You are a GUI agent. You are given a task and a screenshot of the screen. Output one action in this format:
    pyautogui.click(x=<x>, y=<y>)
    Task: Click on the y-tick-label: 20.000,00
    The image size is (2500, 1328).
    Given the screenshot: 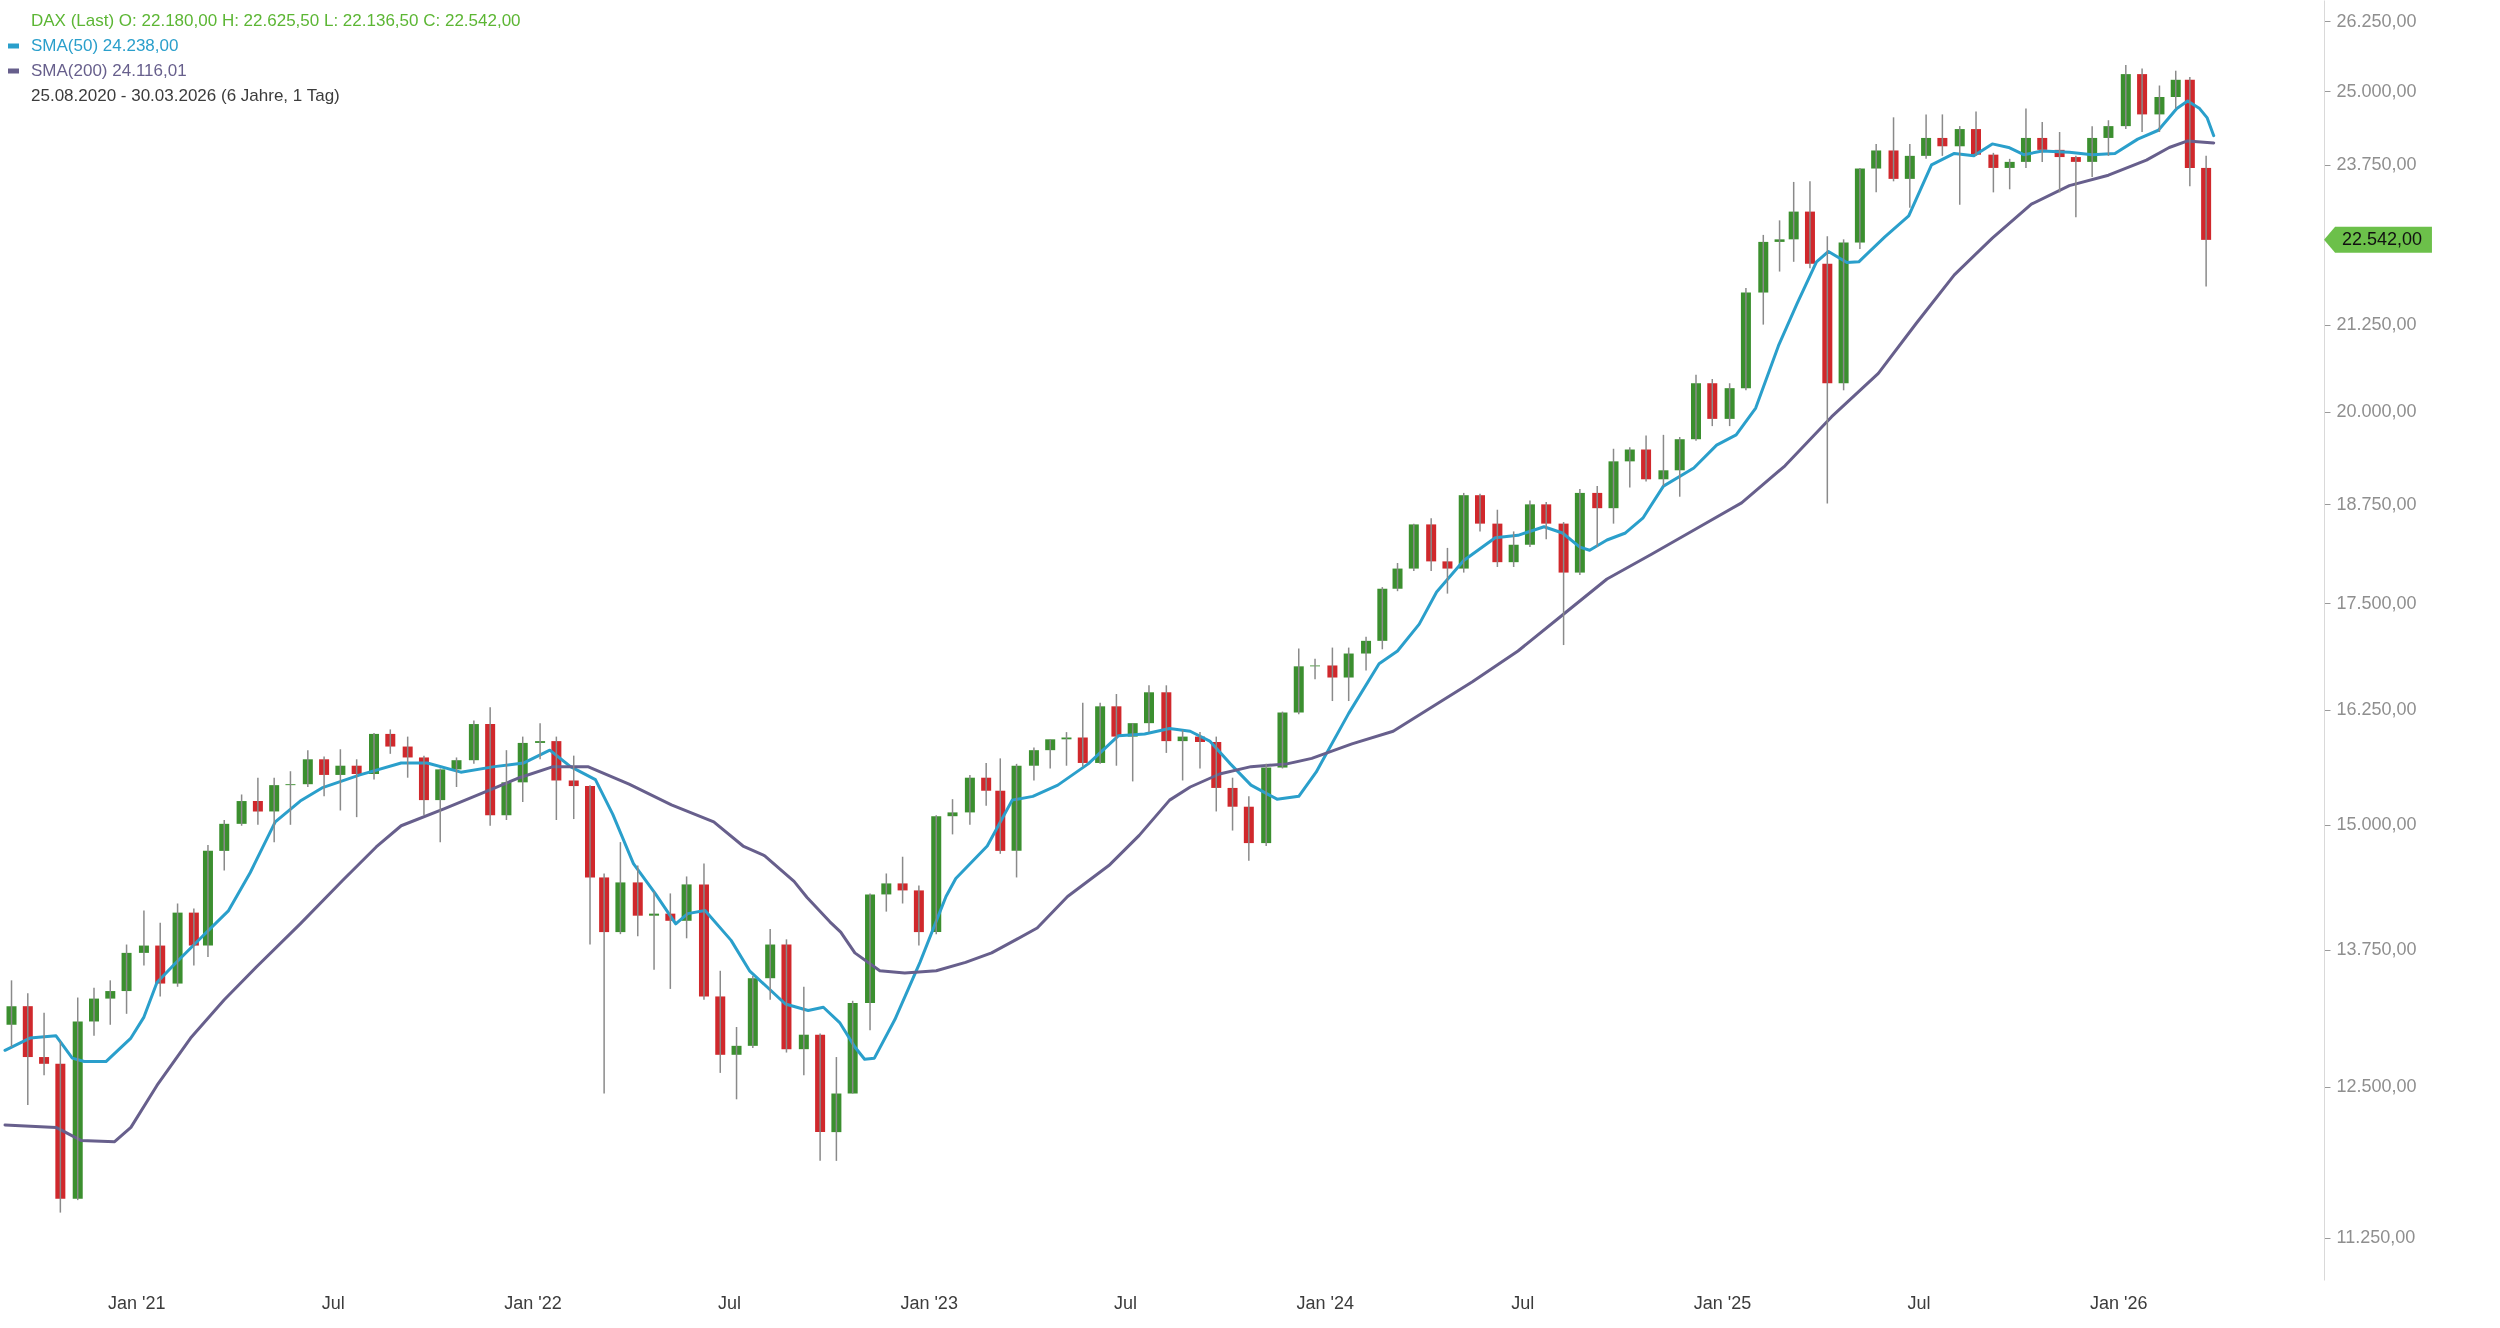 What is the action you would take?
    pyautogui.click(x=2376, y=411)
    